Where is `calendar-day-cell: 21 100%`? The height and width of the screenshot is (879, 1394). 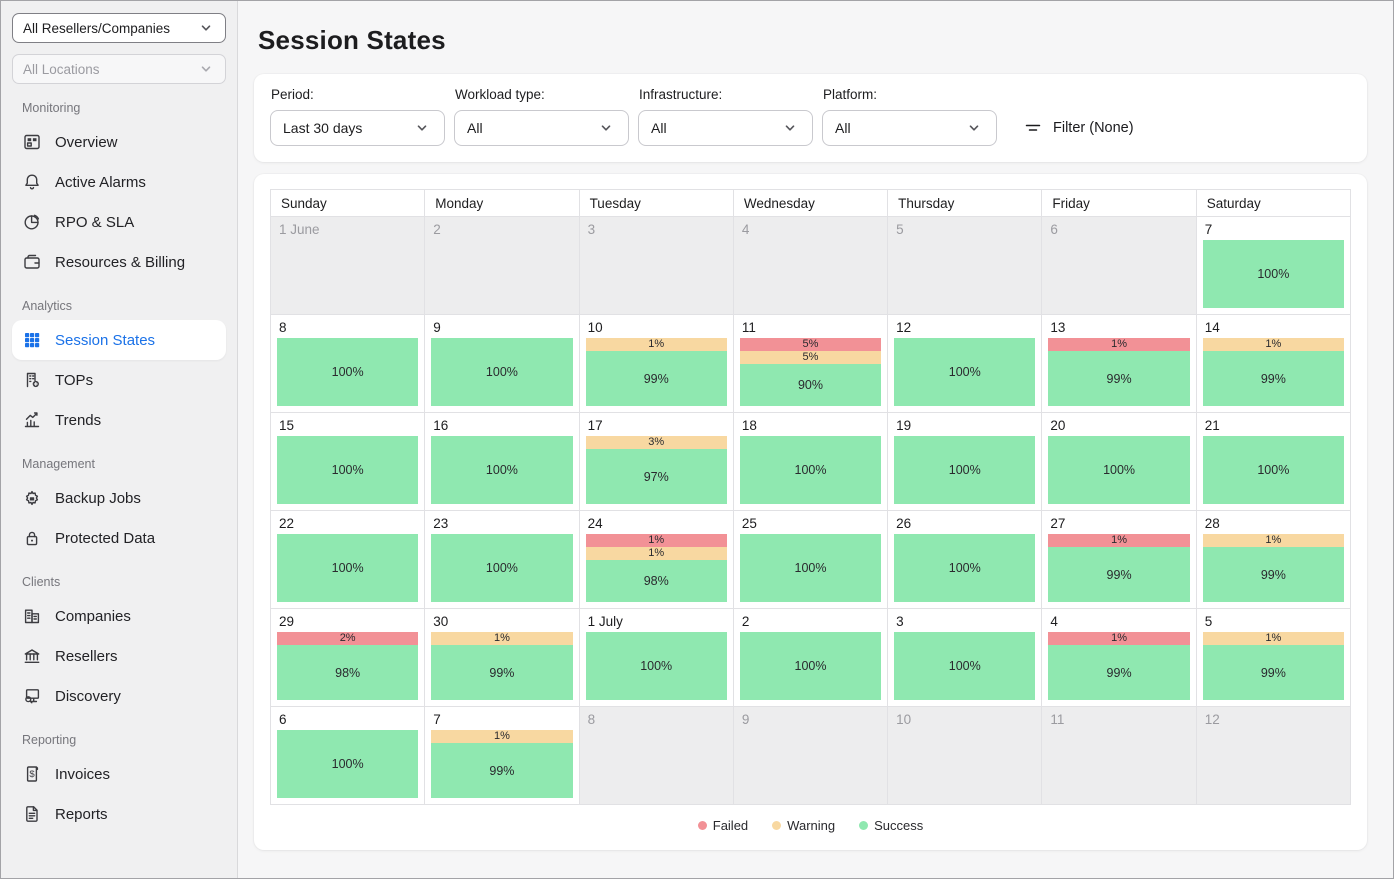
calendar-day-cell: 21 100% is located at coordinates (1273, 462).